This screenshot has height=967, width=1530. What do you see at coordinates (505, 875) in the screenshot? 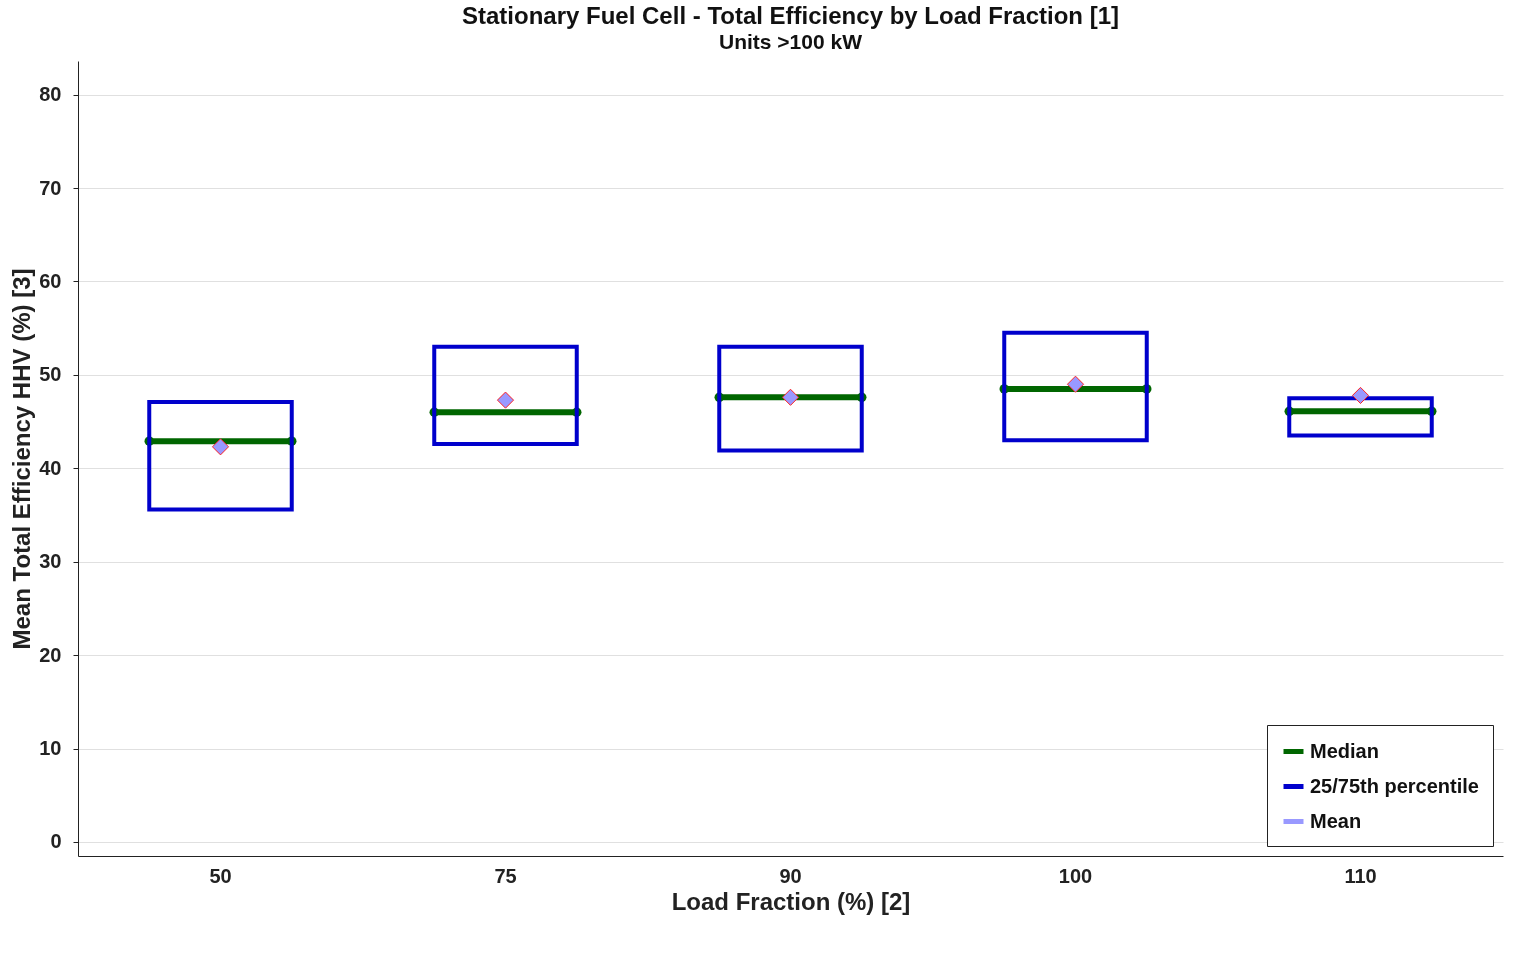
I see `x-tick-label: 75` at bounding box center [505, 875].